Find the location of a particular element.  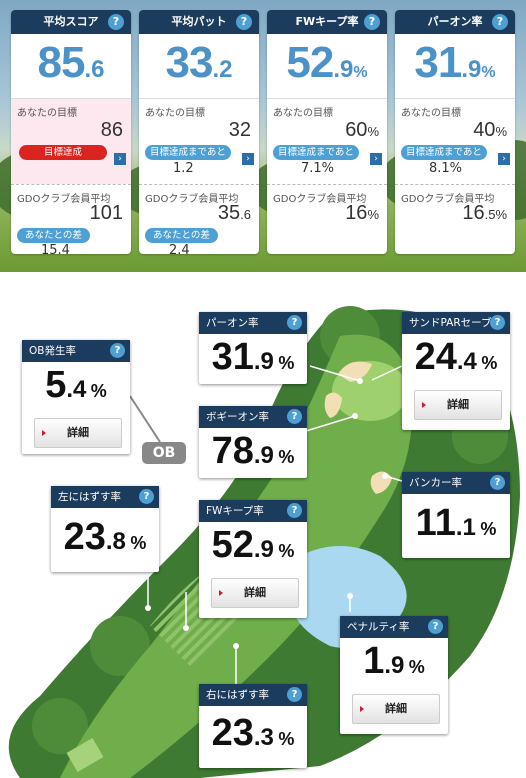

main-value: 33.2 is located at coordinates (199, 66).